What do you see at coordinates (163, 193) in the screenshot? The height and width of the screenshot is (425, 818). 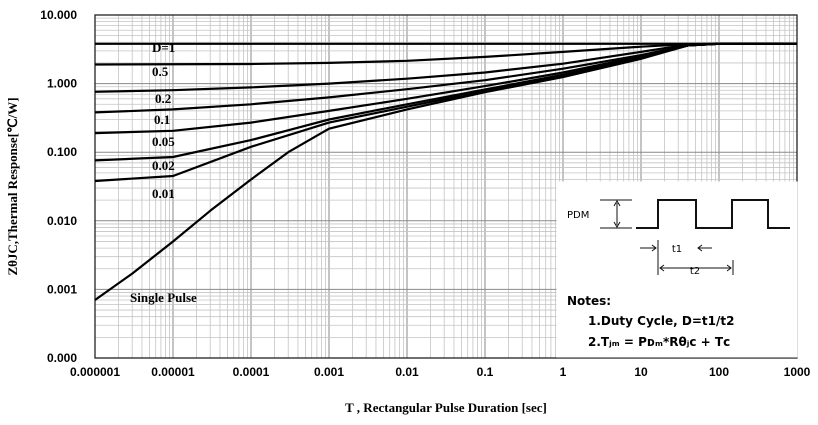 I see `series-label-0-01: 0.01` at bounding box center [163, 193].